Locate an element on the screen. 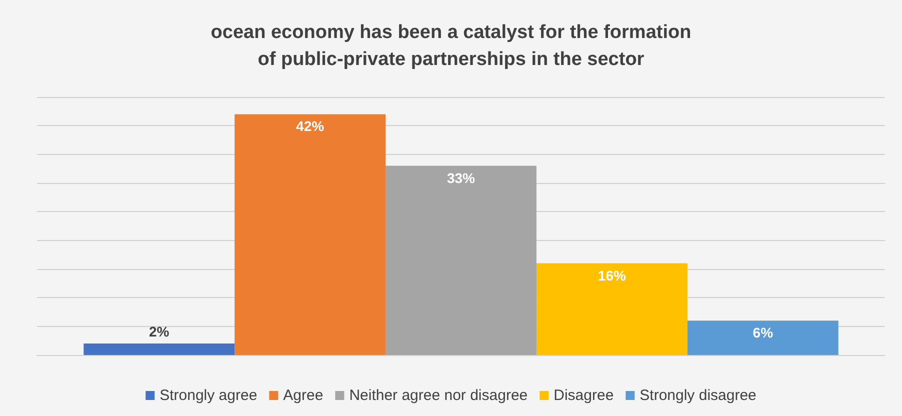 The width and height of the screenshot is (902, 416). chart-title: ocean economy has been a catalyst for the formation of public-private partnerships in the sector is located at coordinates (451, 46).